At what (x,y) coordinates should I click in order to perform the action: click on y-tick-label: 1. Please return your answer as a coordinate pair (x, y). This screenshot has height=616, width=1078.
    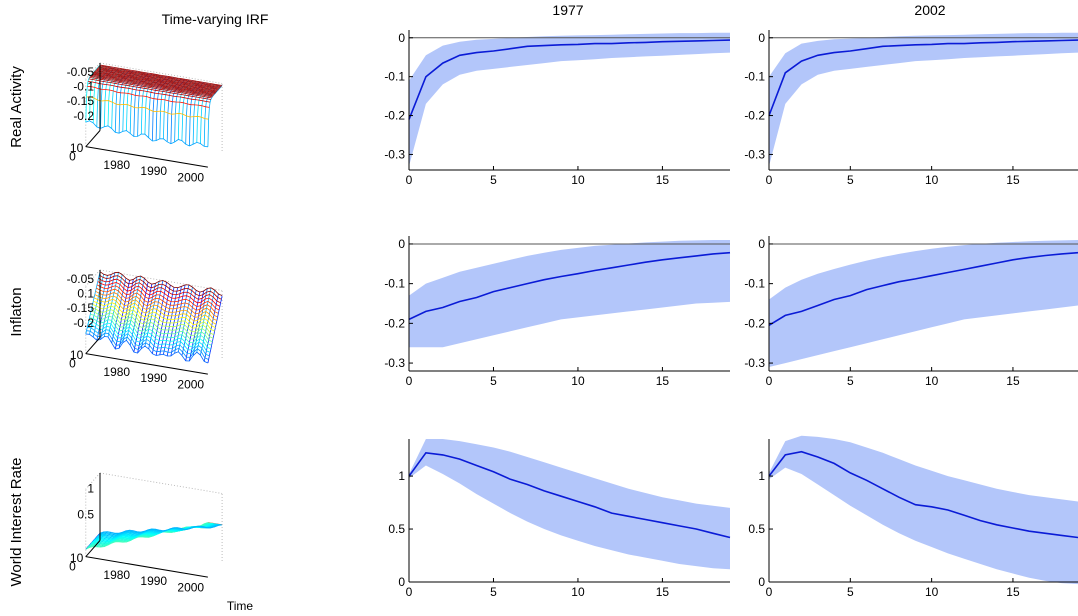
    Looking at the image, I should click on (401, 476).